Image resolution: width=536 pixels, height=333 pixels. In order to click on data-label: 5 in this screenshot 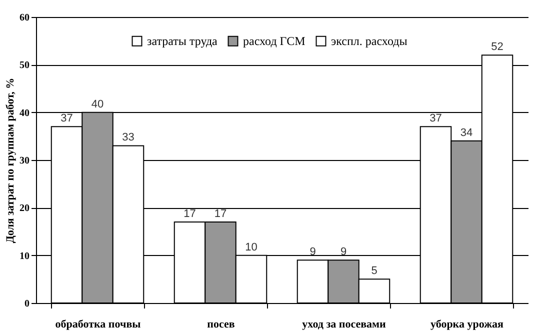, I will do `click(374, 271)`.